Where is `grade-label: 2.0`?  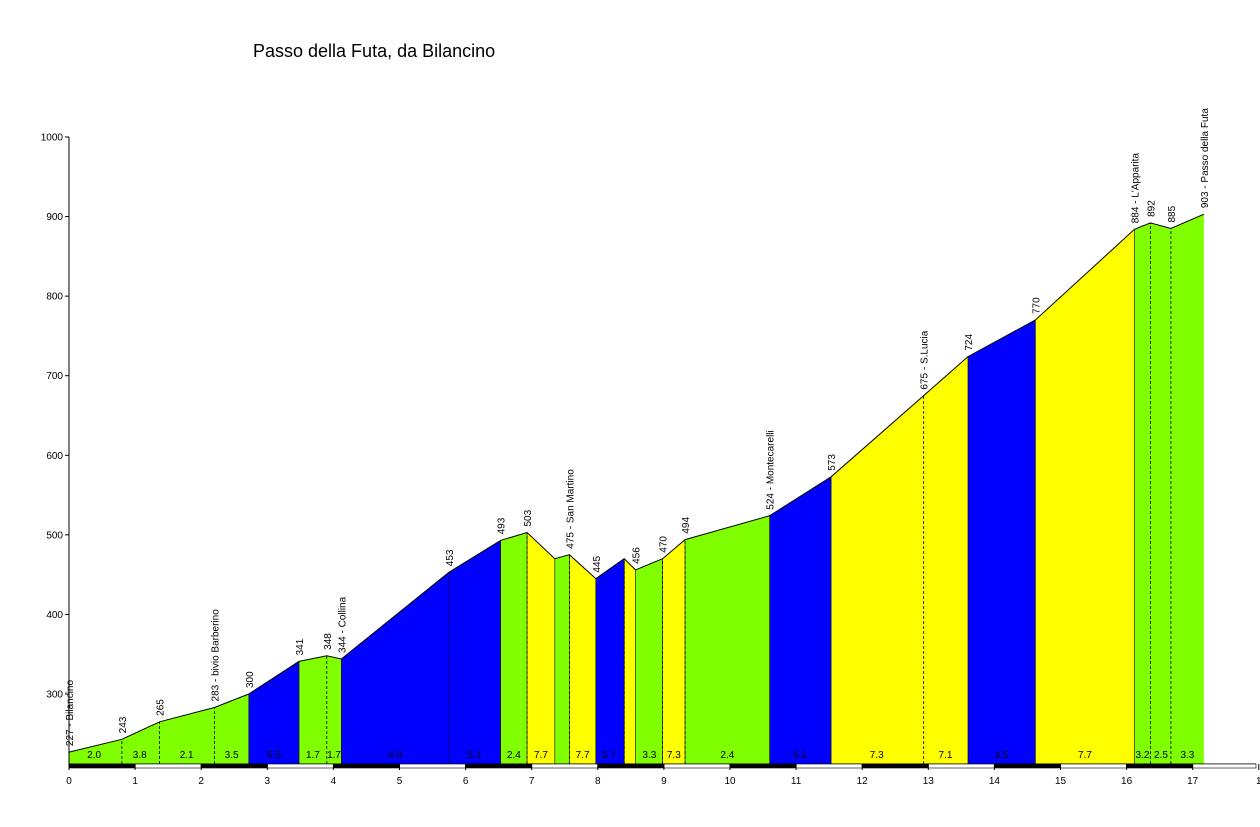
grade-label: 2.0 is located at coordinates (94, 755).